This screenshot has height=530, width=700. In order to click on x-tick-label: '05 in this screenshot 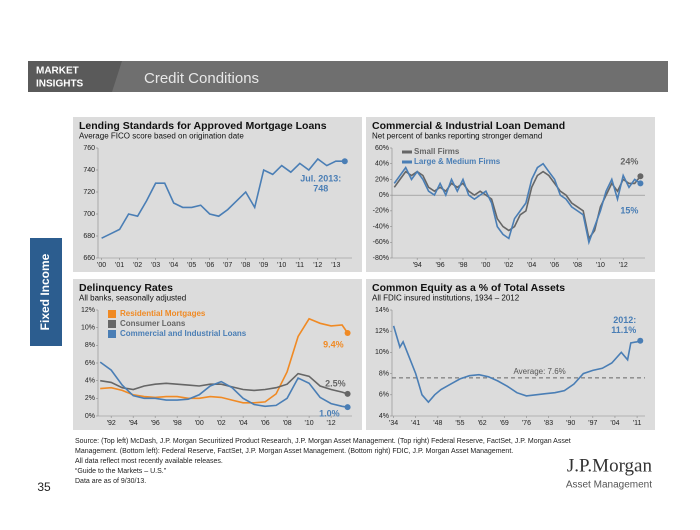, I will do `click(191, 265)`.